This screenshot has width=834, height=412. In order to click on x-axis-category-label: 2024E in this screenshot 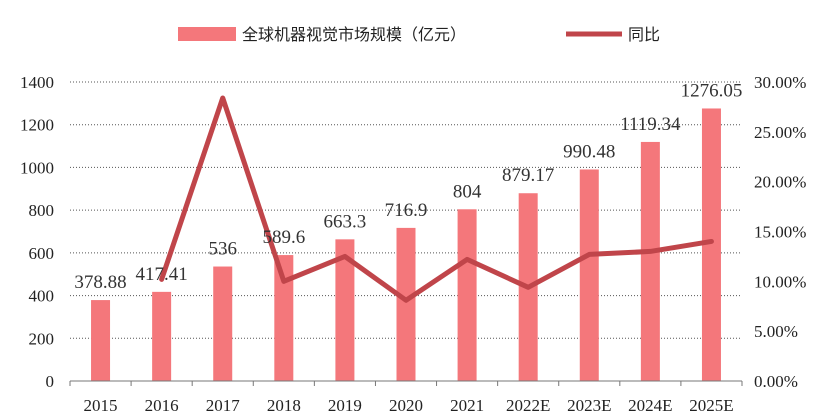, I will do `click(650, 404)`.